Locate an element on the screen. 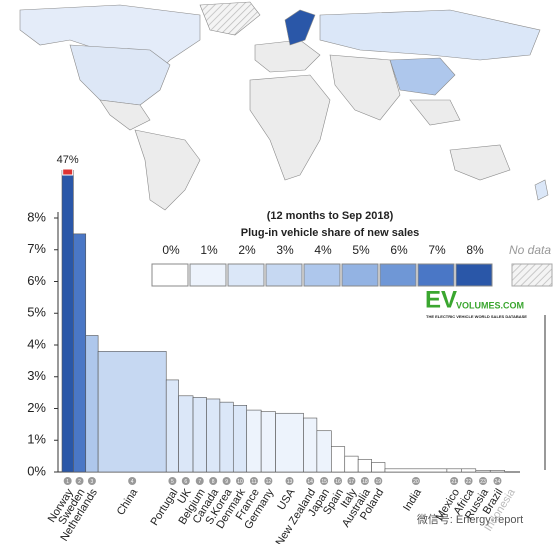 Image resolution: width=554 pixels, height=544 pixels. rank-label: 15 is located at coordinates (324, 482).